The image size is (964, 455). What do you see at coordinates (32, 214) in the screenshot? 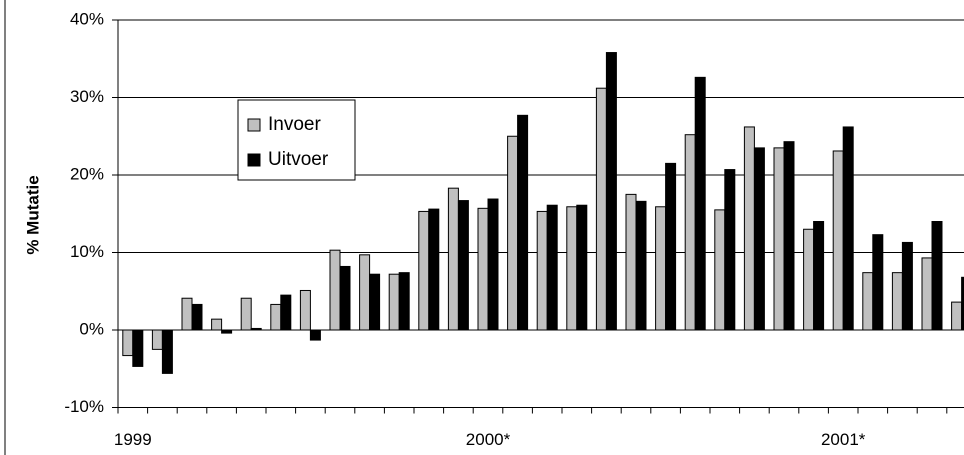
I see `y-axis-label: % Mutatie` at bounding box center [32, 214].